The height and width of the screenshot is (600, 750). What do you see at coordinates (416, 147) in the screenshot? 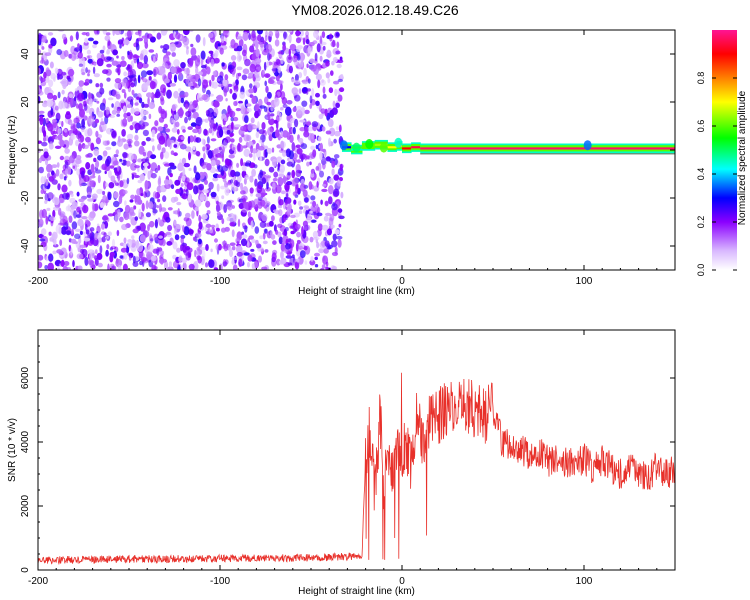
I see `signal-band-core` at bounding box center [416, 147].